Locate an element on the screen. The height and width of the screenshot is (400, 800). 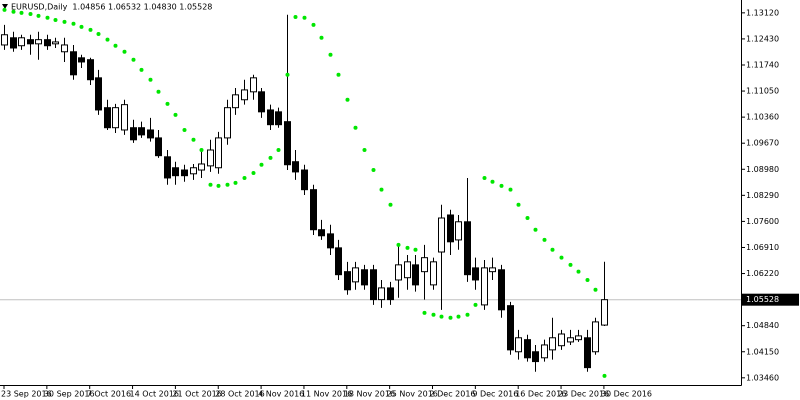
price-label: 1.05528 is located at coordinates (762, 299).